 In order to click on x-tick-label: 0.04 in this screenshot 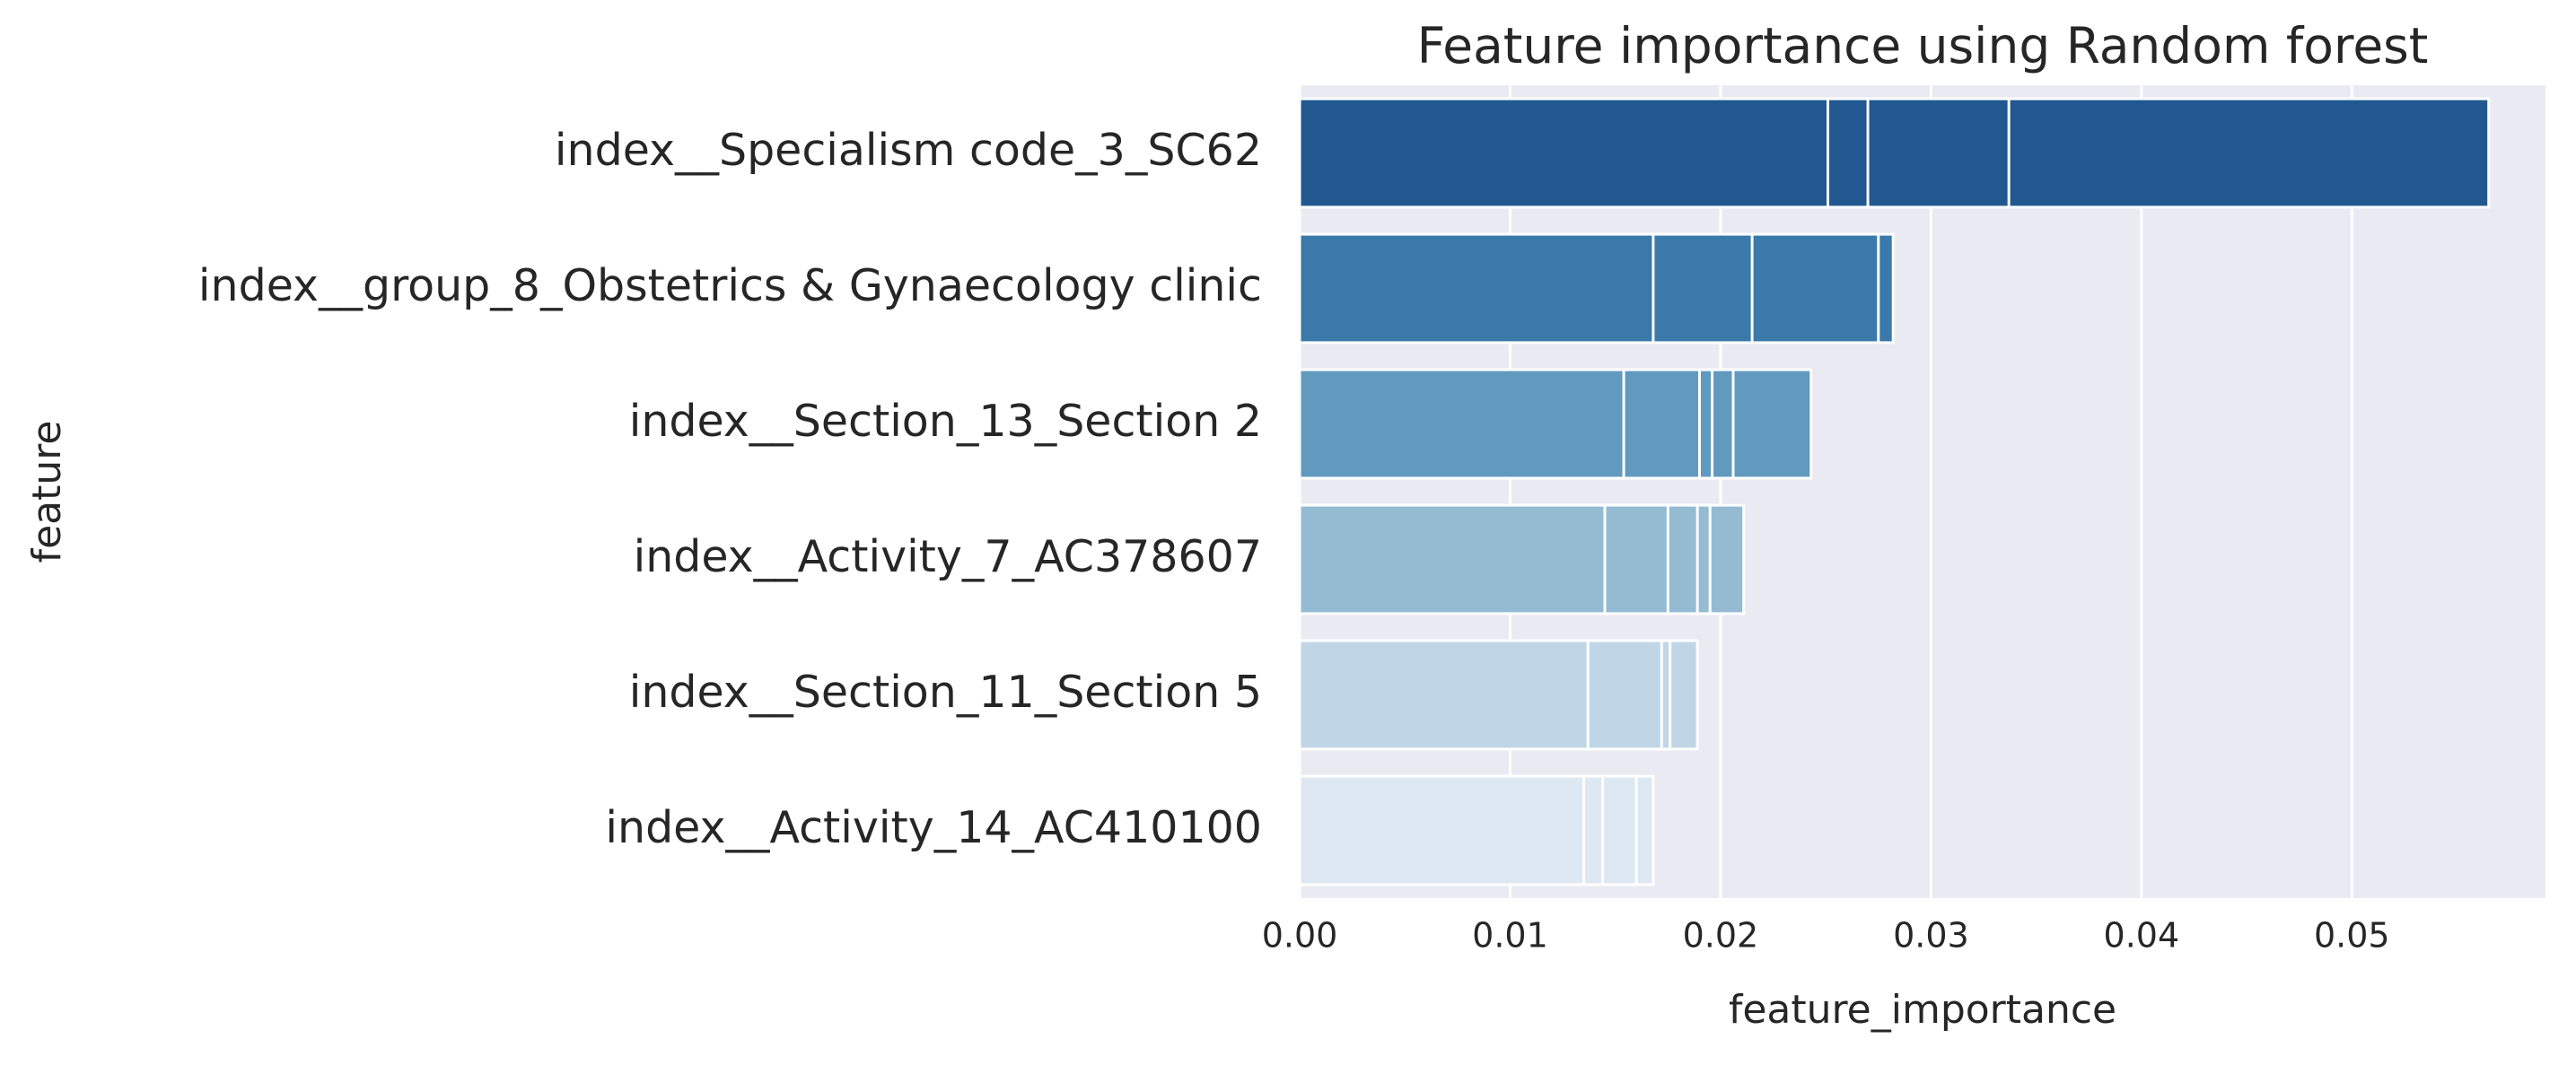, I will do `click(2142, 936)`.